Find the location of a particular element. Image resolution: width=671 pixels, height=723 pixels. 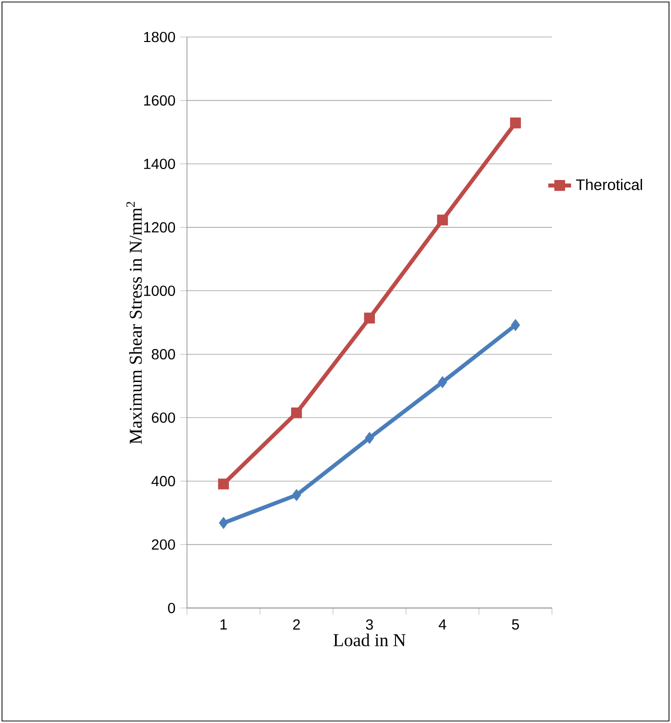

y-tick-label: 1800 is located at coordinates (160, 37).